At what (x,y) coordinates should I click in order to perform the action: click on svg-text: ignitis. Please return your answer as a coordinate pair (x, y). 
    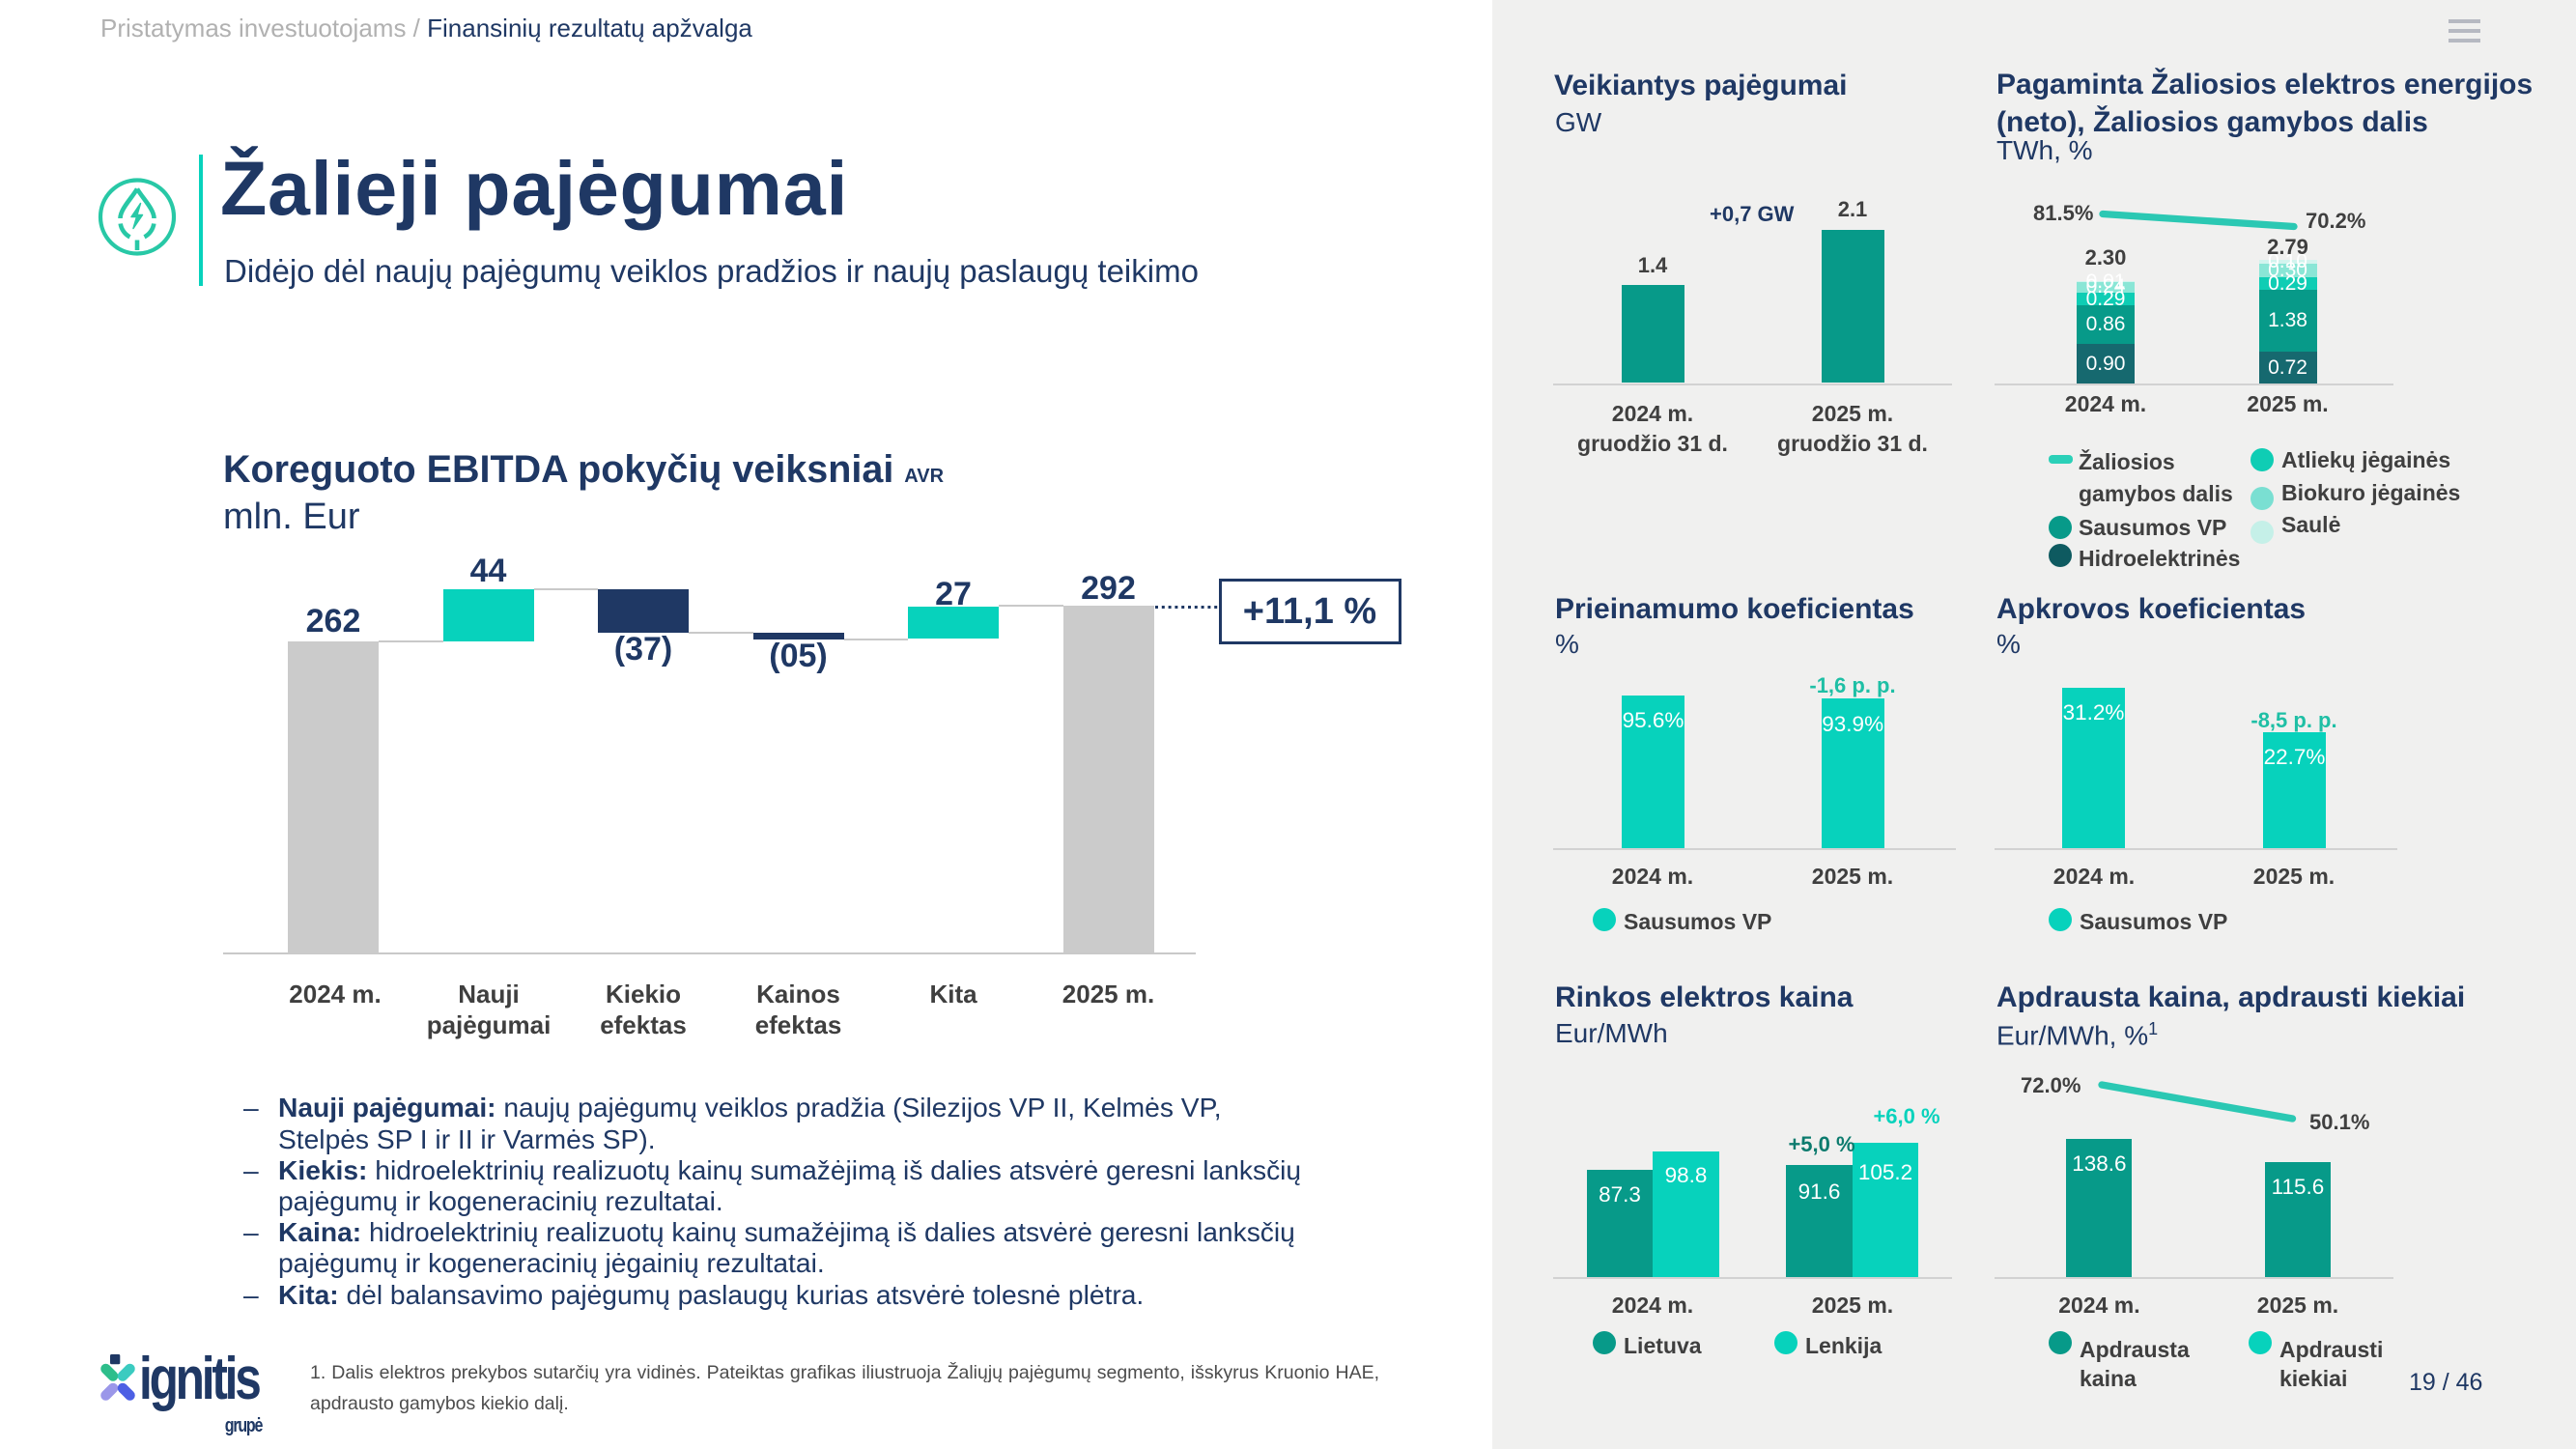
    Looking at the image, I should click on (199, 1380).